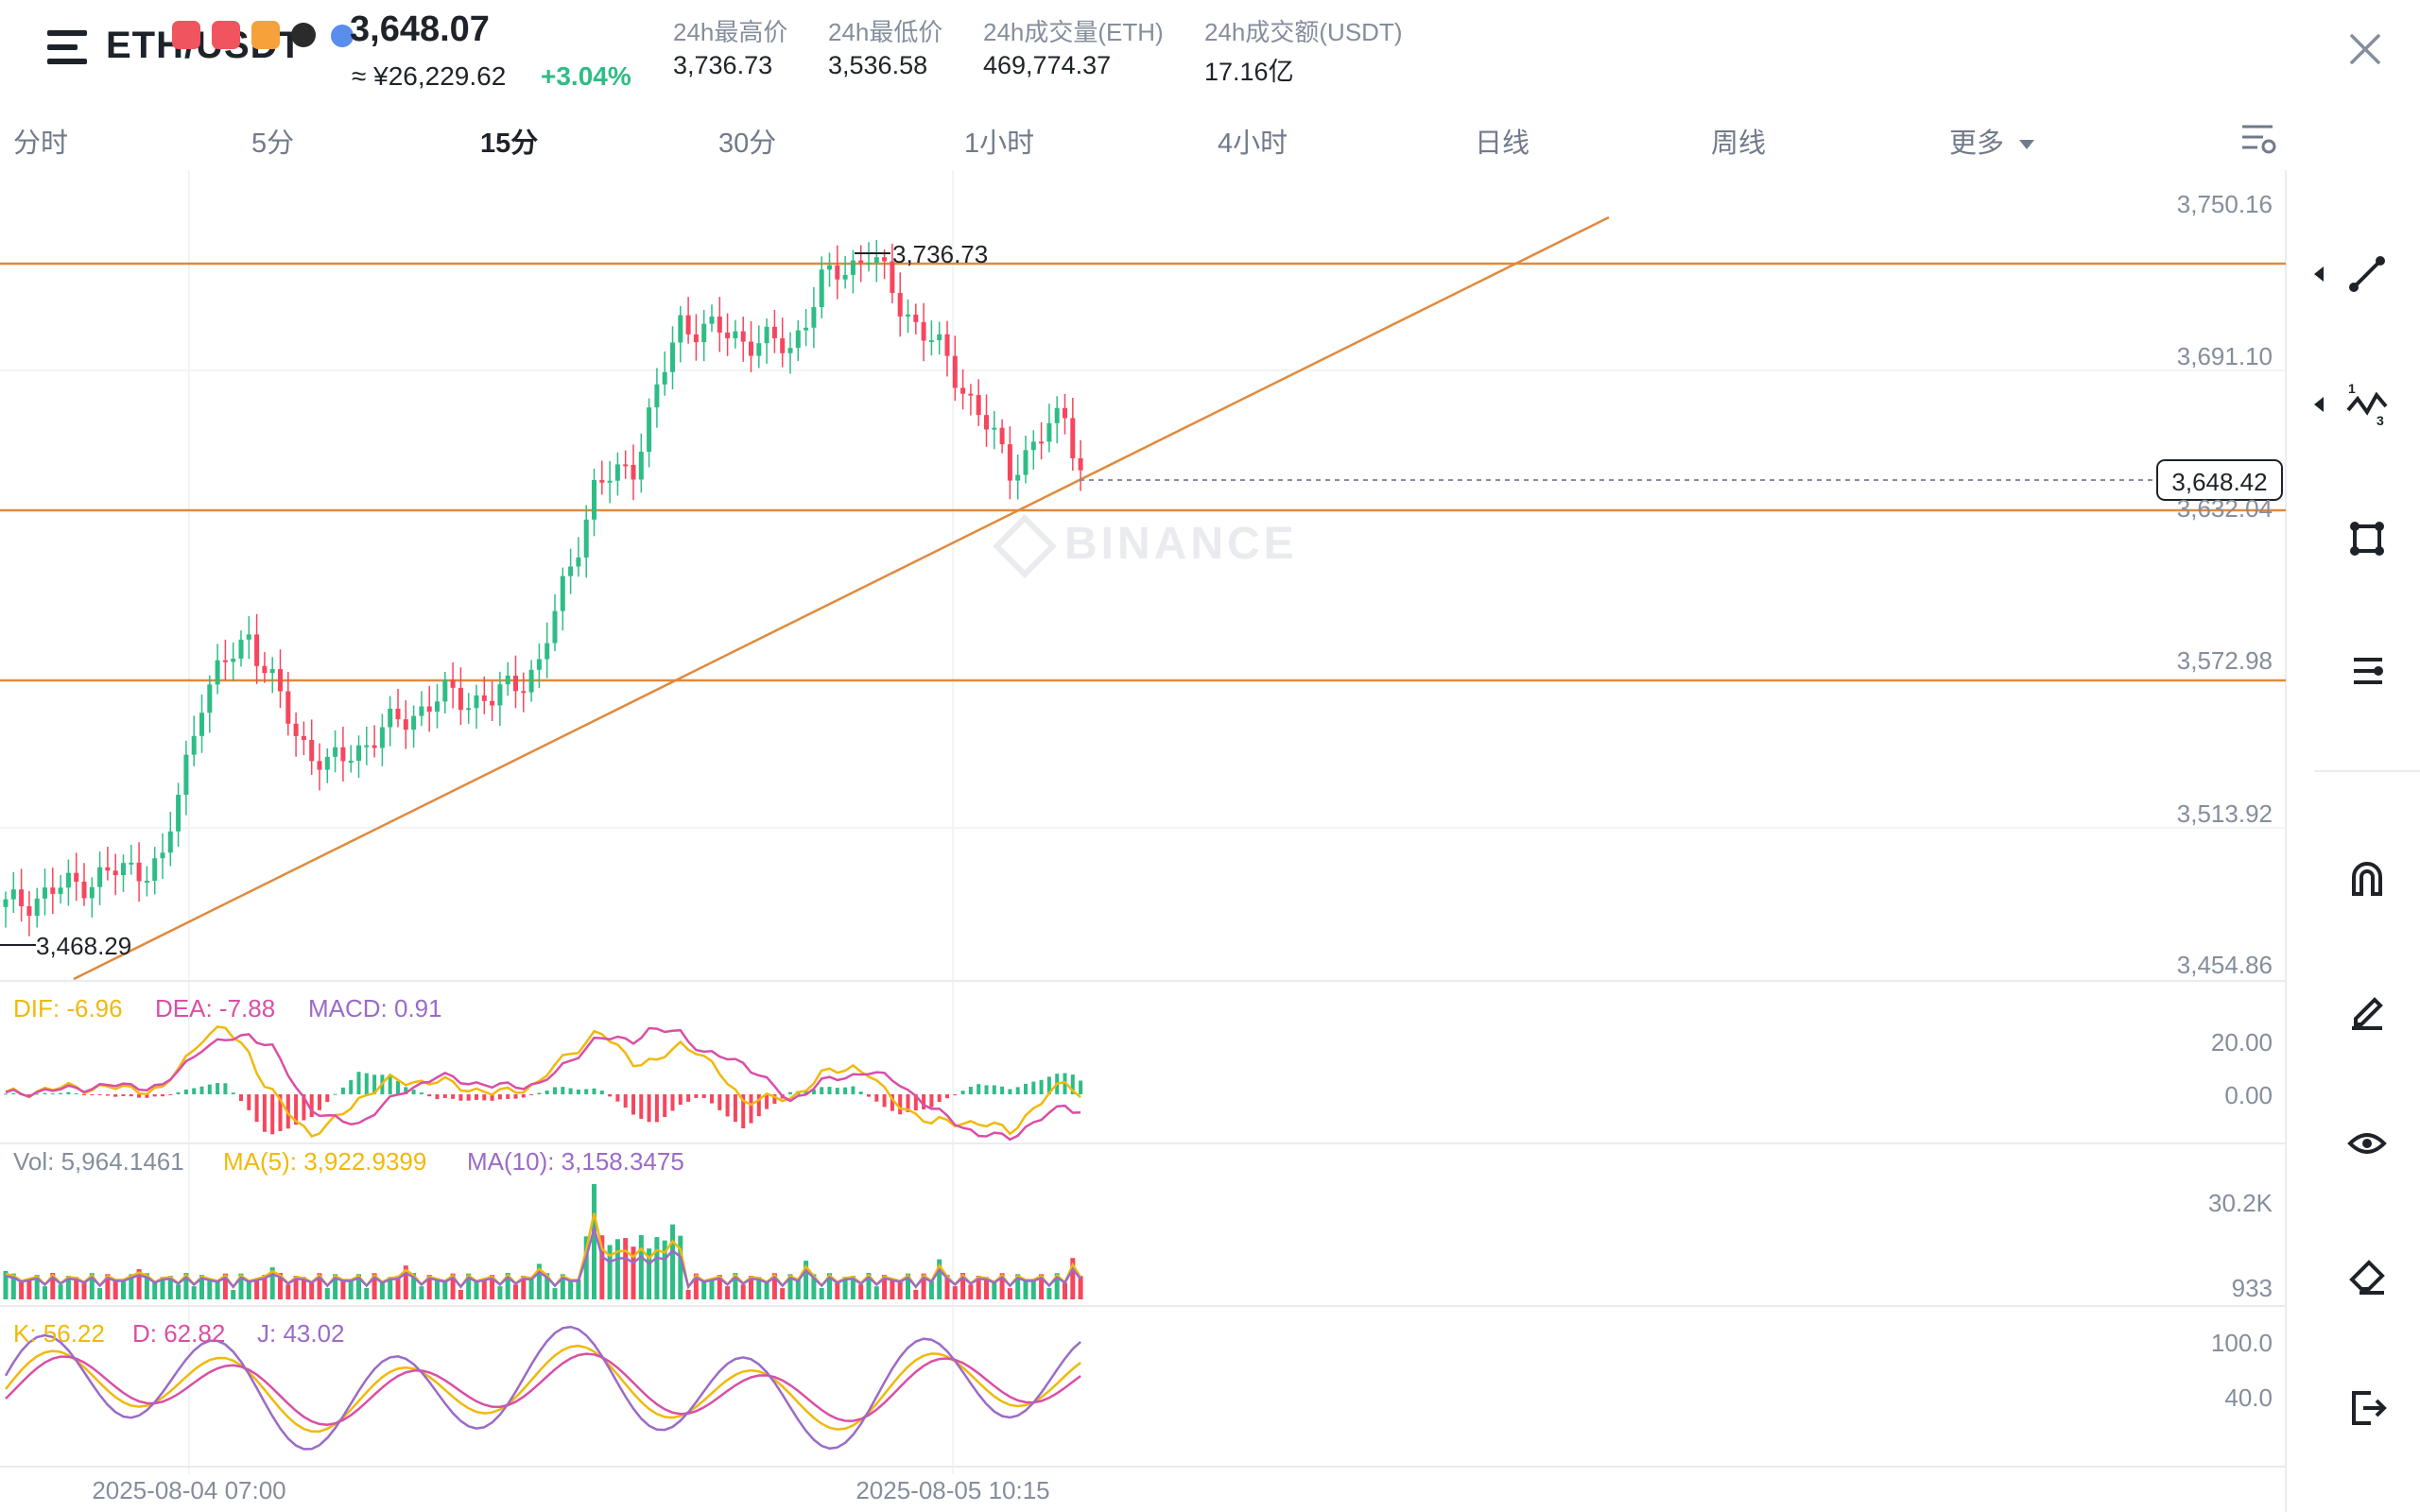  Describe the element at coordinates (420, 29) in the screenshot. I see `last-price: 3,648.07` at that location.